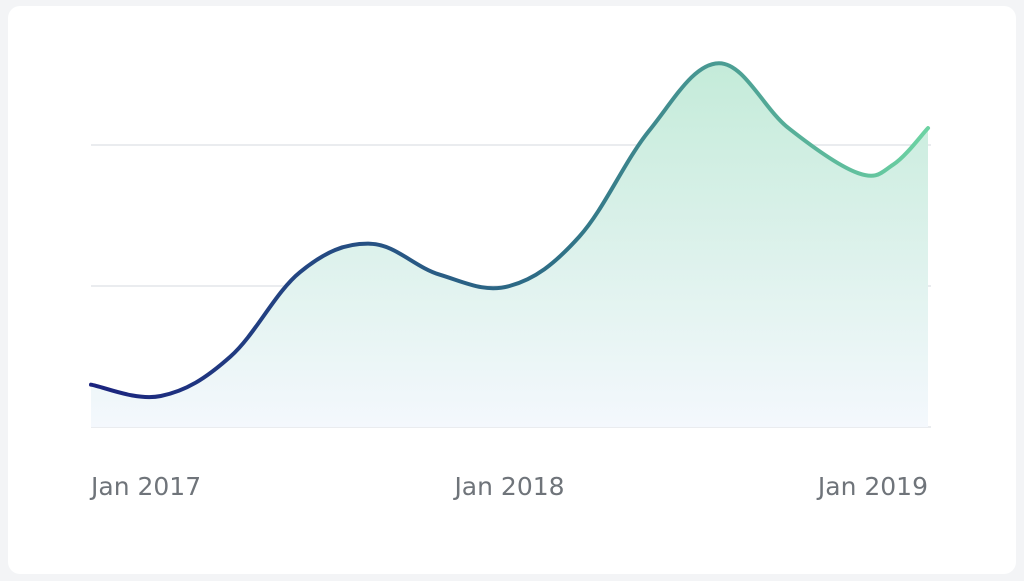 This screenshot has height=581, width=1024. What do you see at coordinates (145, 486) in the screenshot?
I see `x-tick-label: Jan 2017` at bounding box center [145, 486].